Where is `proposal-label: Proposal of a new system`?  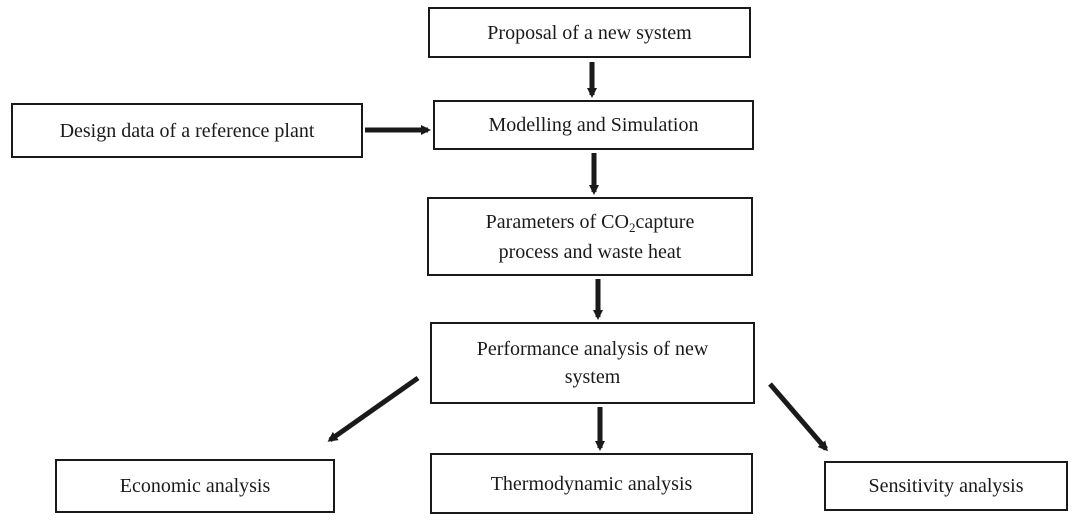
proposal-label: Proposal of a new system is located at coordinates (589, 32).